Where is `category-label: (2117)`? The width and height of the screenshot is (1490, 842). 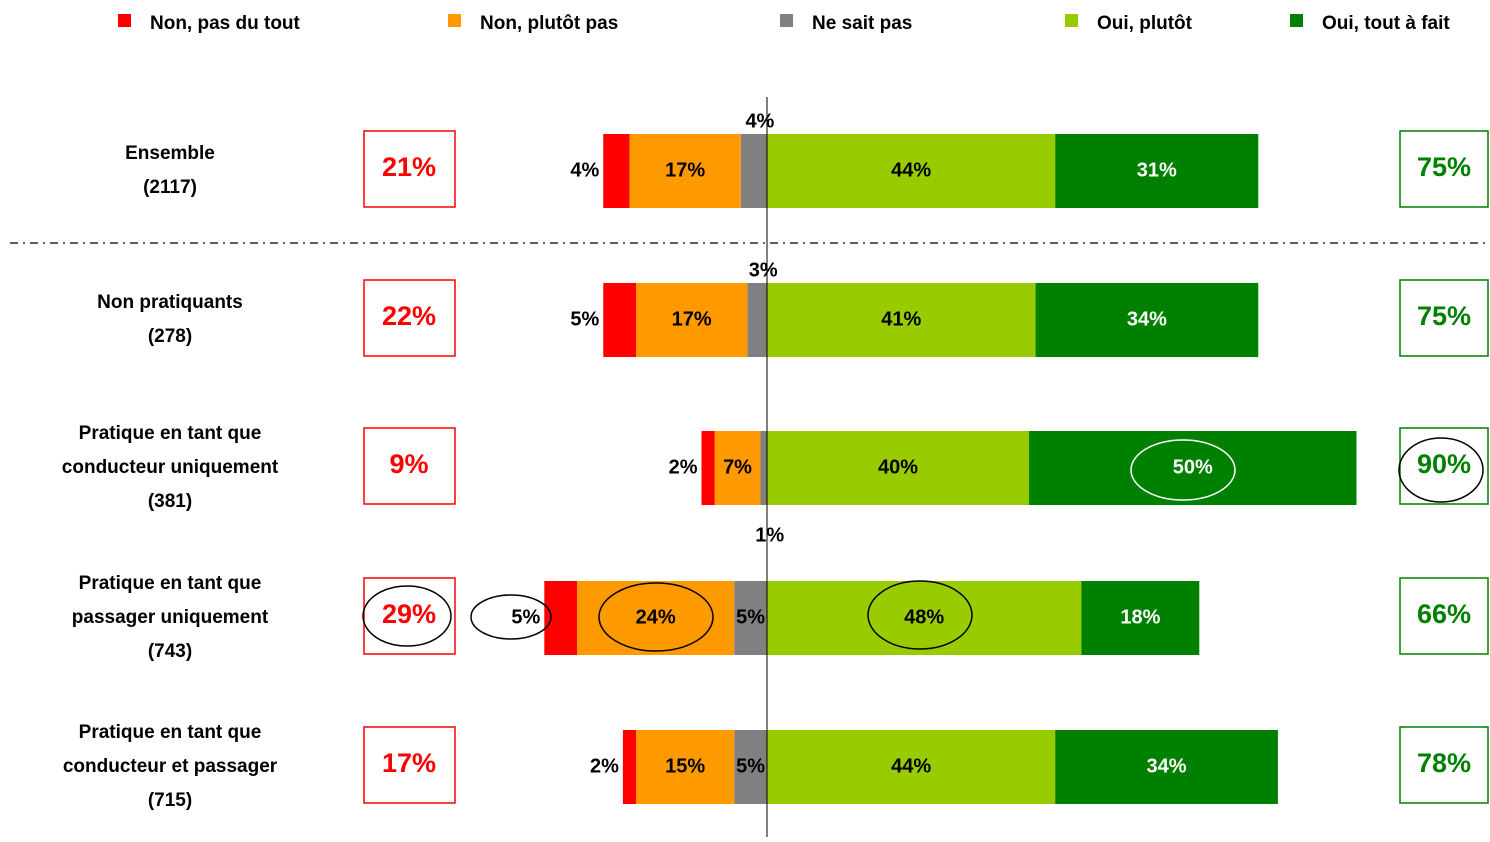 category-label: (2117) is located at coordinates (170, 187).